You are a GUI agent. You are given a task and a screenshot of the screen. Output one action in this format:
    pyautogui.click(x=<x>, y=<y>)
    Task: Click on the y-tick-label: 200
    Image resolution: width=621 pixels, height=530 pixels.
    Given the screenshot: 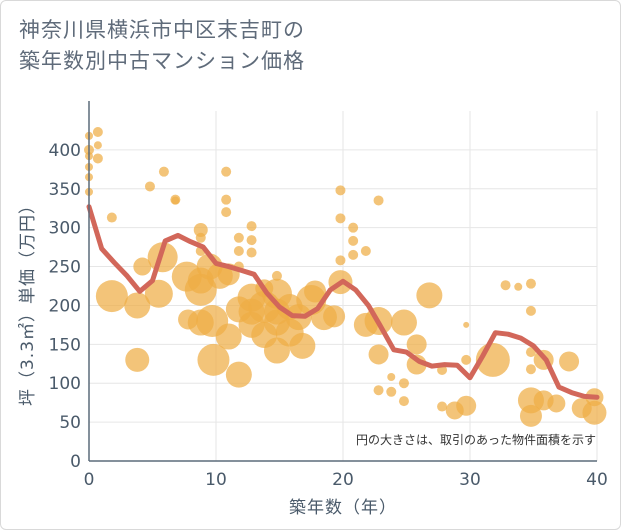 What is the action you would take?
    pyautogui.click(x=65, y=306)
    